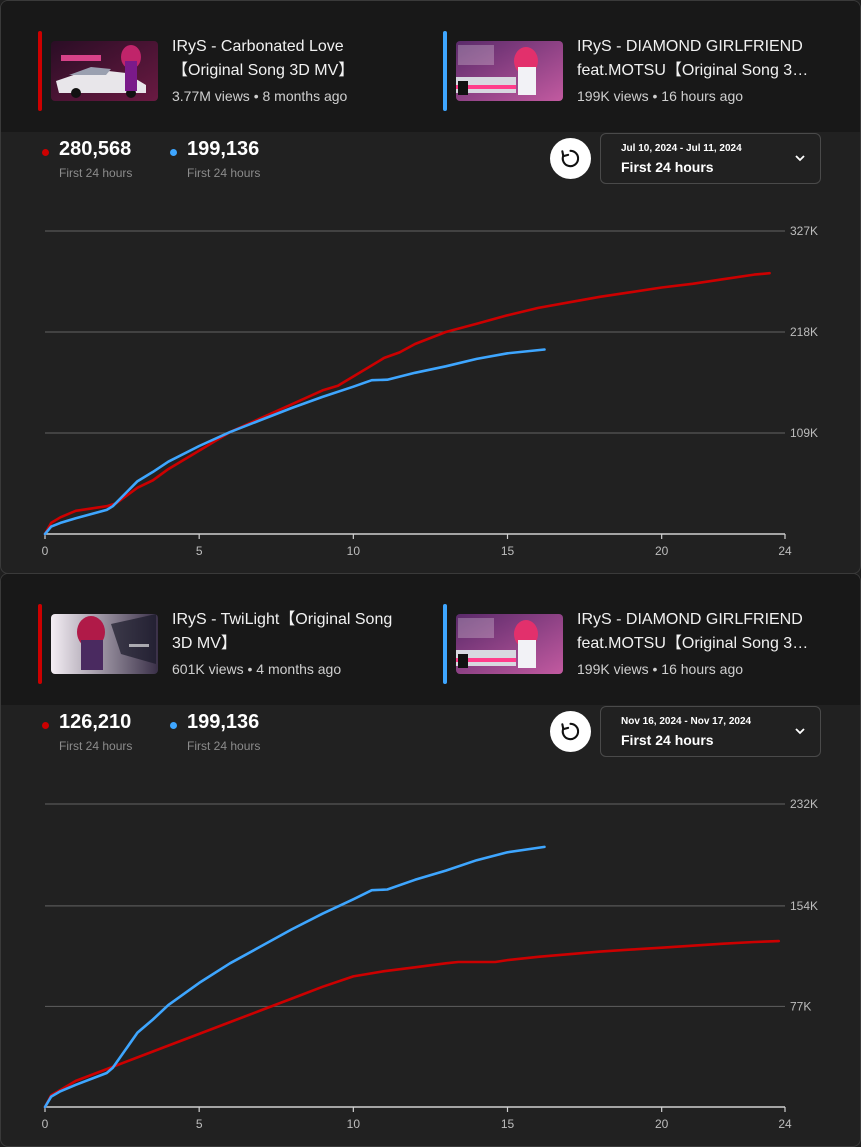  Describe the element at coordinates (282, 631) in the screenshot. I see `video-title: IRyS - TwiLight【Original Song 3D MV】` at that location.